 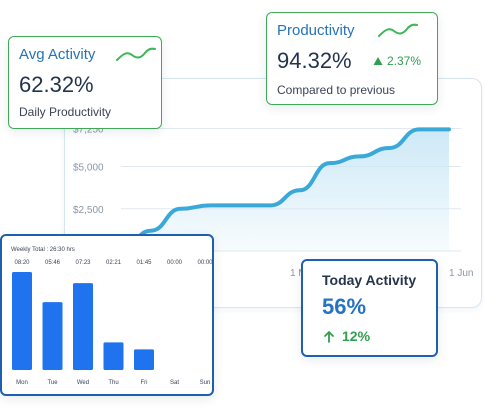 I want to click on x-tick-label: 1 Jun, so click(x=461, y=273).